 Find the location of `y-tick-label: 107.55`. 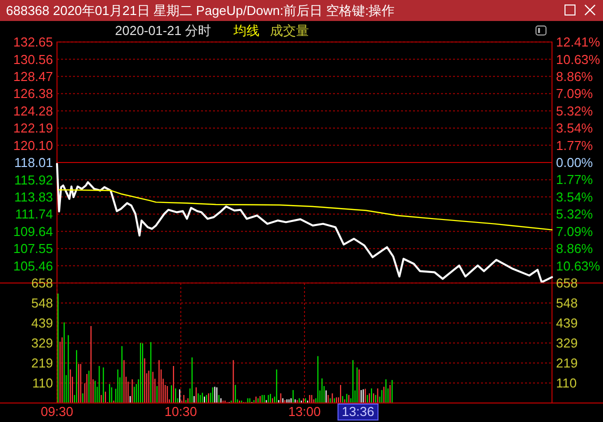

y-tick-label: 107.55 is located at coordinates (33, 248).